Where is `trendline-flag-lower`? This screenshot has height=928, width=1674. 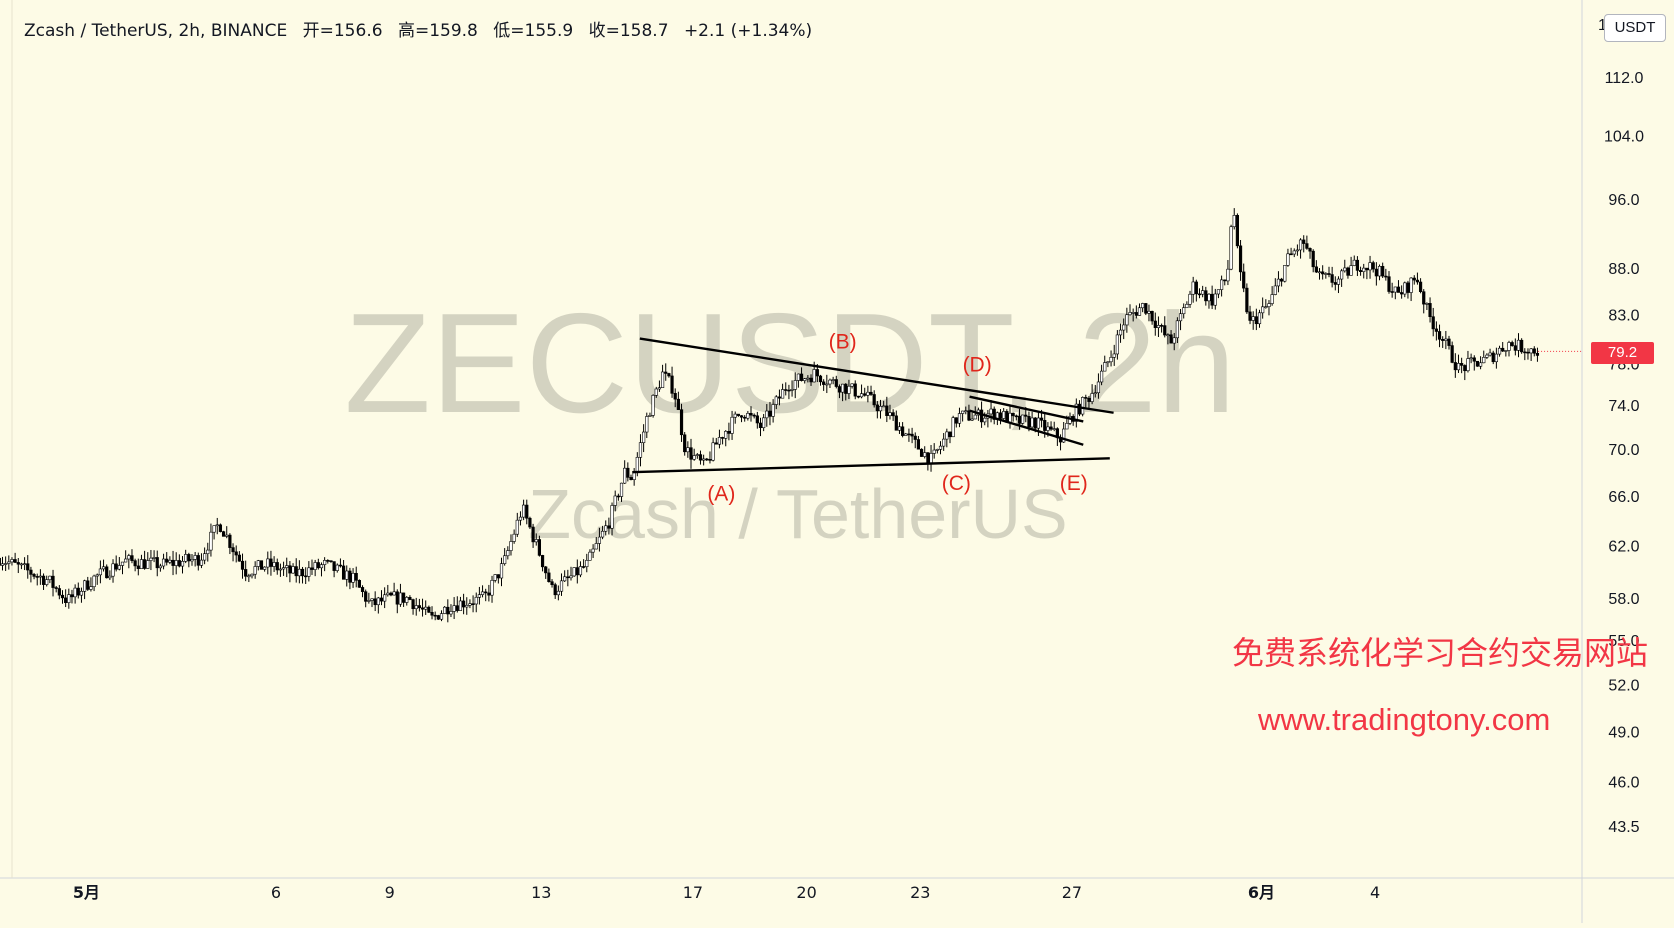 trendline-flag-lower is located at coordinates (1026, 427).